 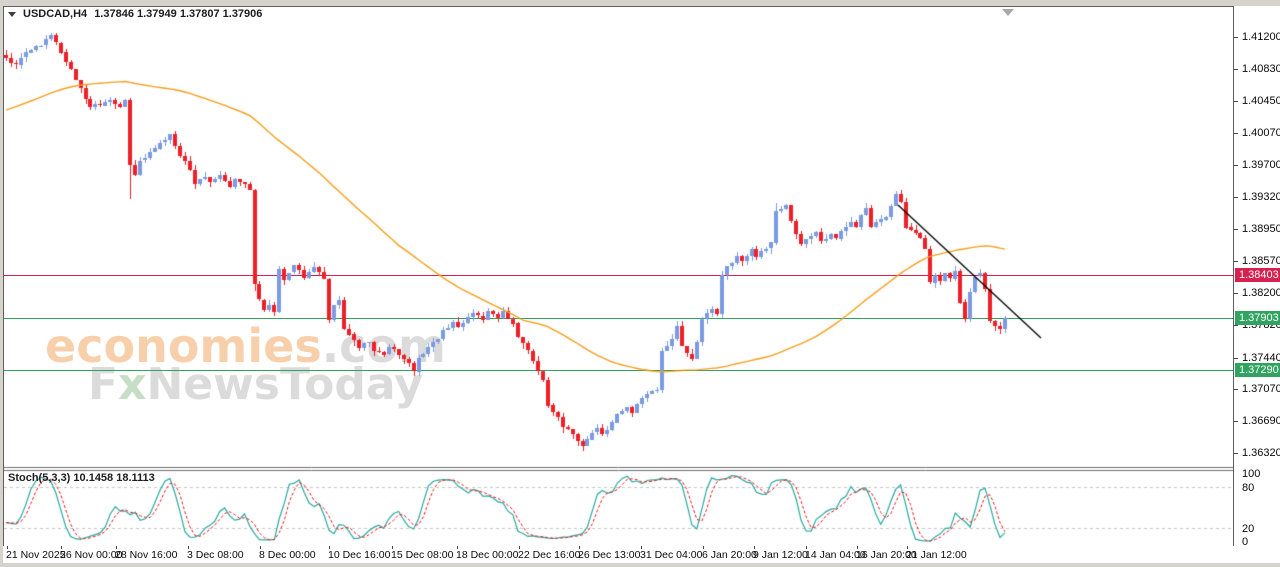 I want to click on price-level-badge: 1.37290, so click(x=1257, y=370).